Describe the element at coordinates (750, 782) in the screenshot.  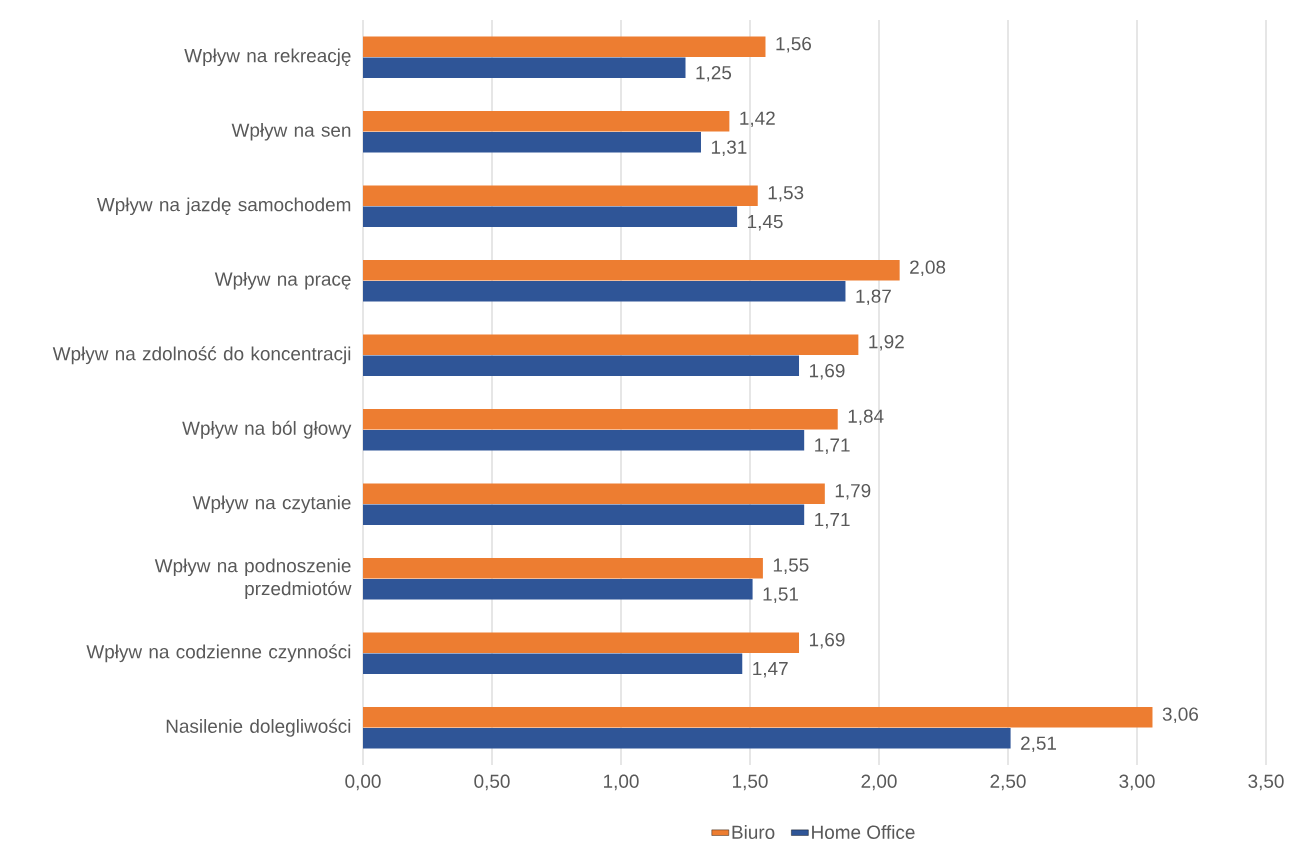
I see `x-tick-label: 1,50` at that location.